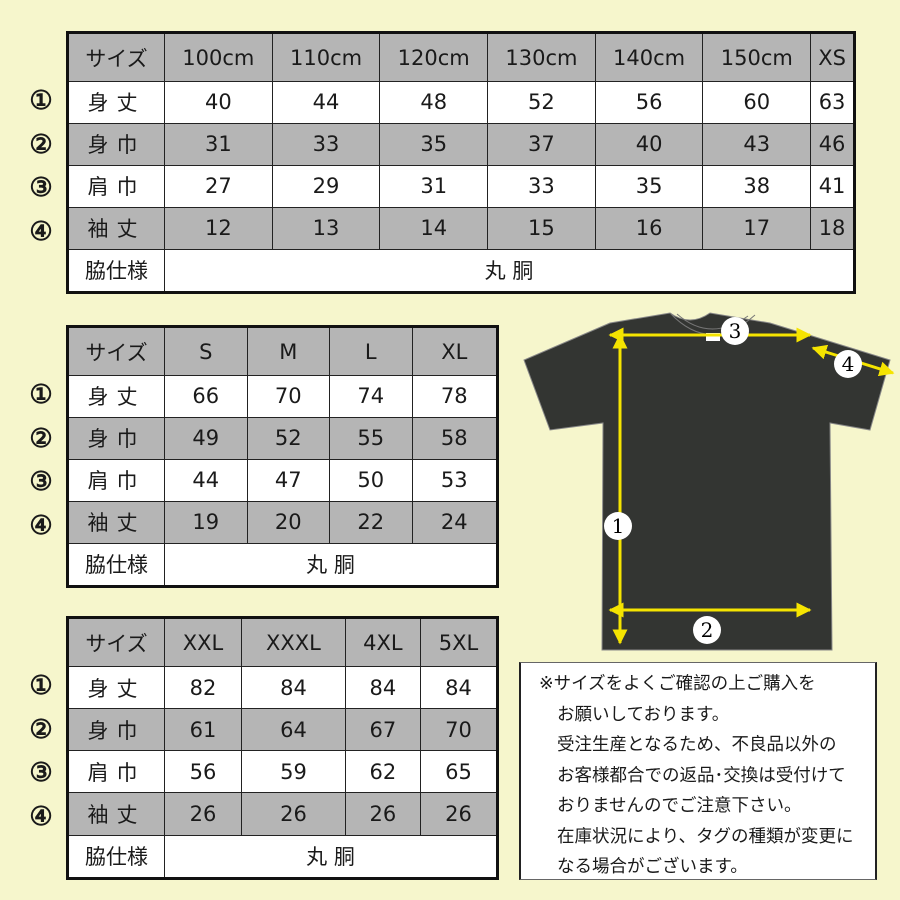 The image size is (900, 900). I want to click on column-header: XXXL, so click(293, 642).